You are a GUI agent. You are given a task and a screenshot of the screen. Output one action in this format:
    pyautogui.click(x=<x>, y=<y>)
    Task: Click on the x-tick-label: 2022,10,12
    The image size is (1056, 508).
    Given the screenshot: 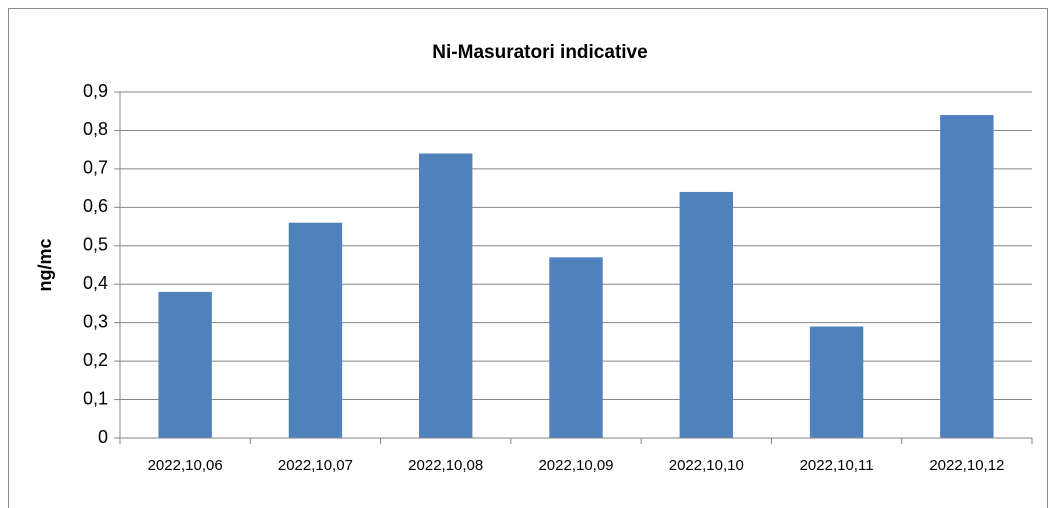 What is the action you would take?
    pyautogui.click(x=966, y=465)
    